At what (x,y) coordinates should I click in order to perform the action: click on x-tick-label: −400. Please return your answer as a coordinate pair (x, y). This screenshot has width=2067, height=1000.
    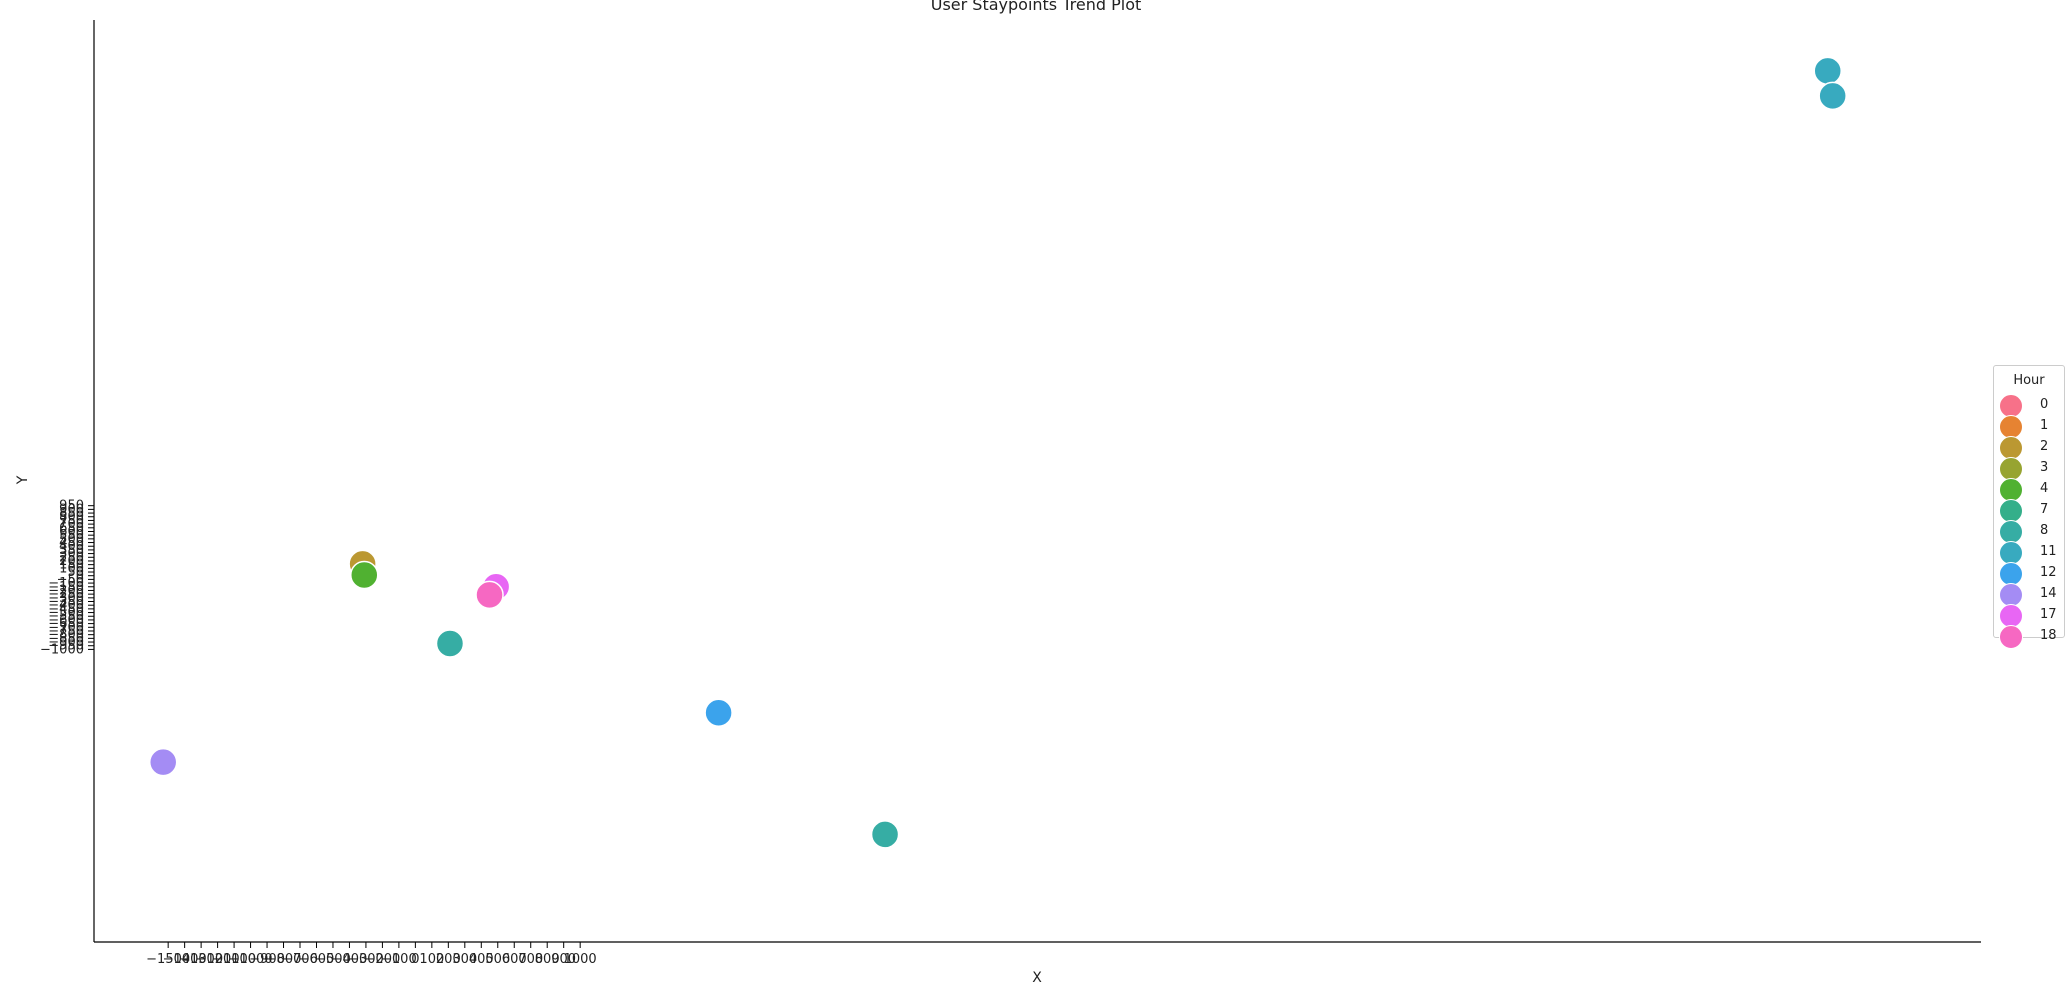
    Looking at the image, I should click on (350, 959).